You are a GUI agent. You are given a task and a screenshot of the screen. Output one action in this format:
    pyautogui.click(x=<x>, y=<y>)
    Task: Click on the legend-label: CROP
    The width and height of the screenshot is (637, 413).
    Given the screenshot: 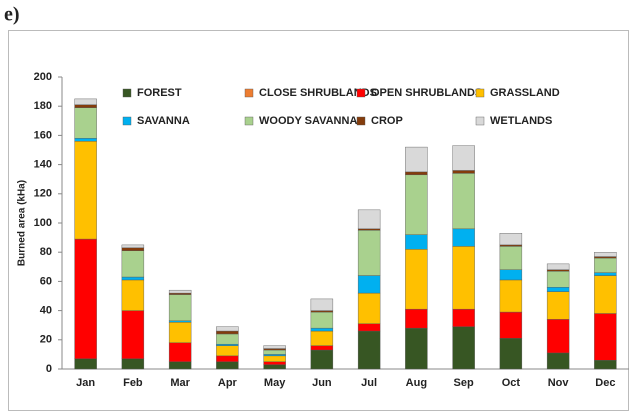 What is the action you would take?
    pyautogui.click(x=387, y=121)
    